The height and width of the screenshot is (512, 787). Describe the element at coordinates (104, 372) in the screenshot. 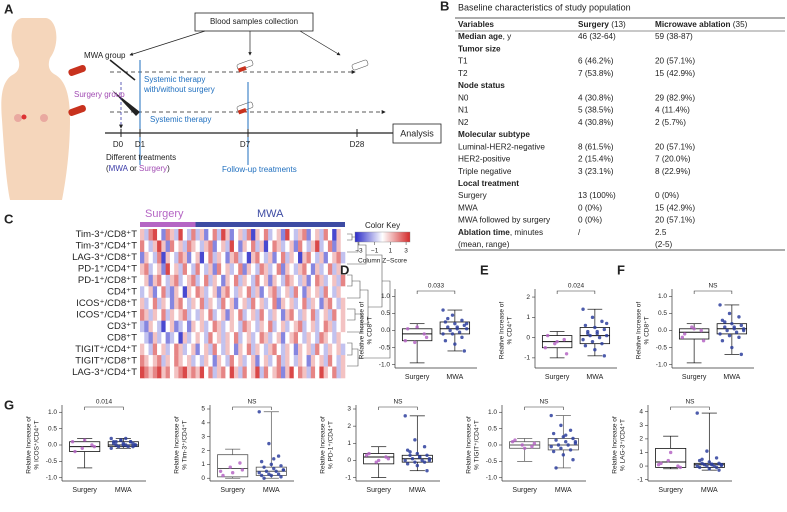

I see `row-label: LAG-3⁺/CD4⁺T` at that location.